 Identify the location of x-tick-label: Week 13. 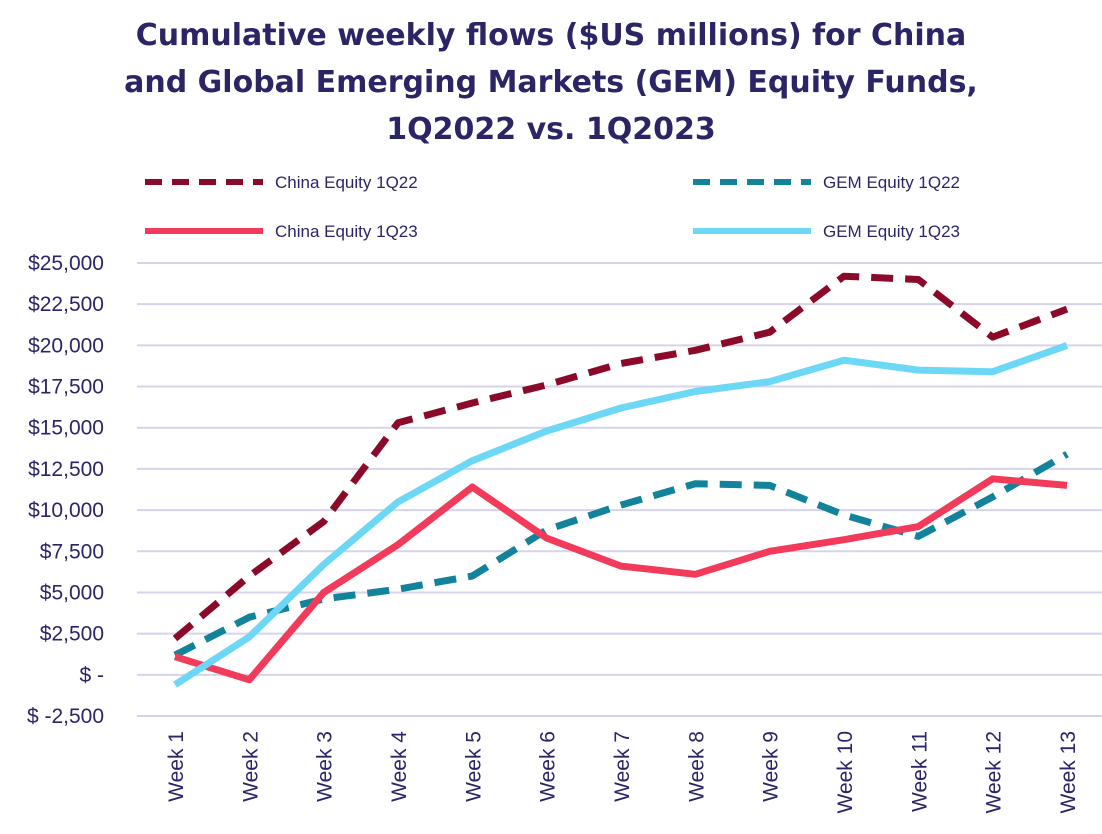
(1068, 772).